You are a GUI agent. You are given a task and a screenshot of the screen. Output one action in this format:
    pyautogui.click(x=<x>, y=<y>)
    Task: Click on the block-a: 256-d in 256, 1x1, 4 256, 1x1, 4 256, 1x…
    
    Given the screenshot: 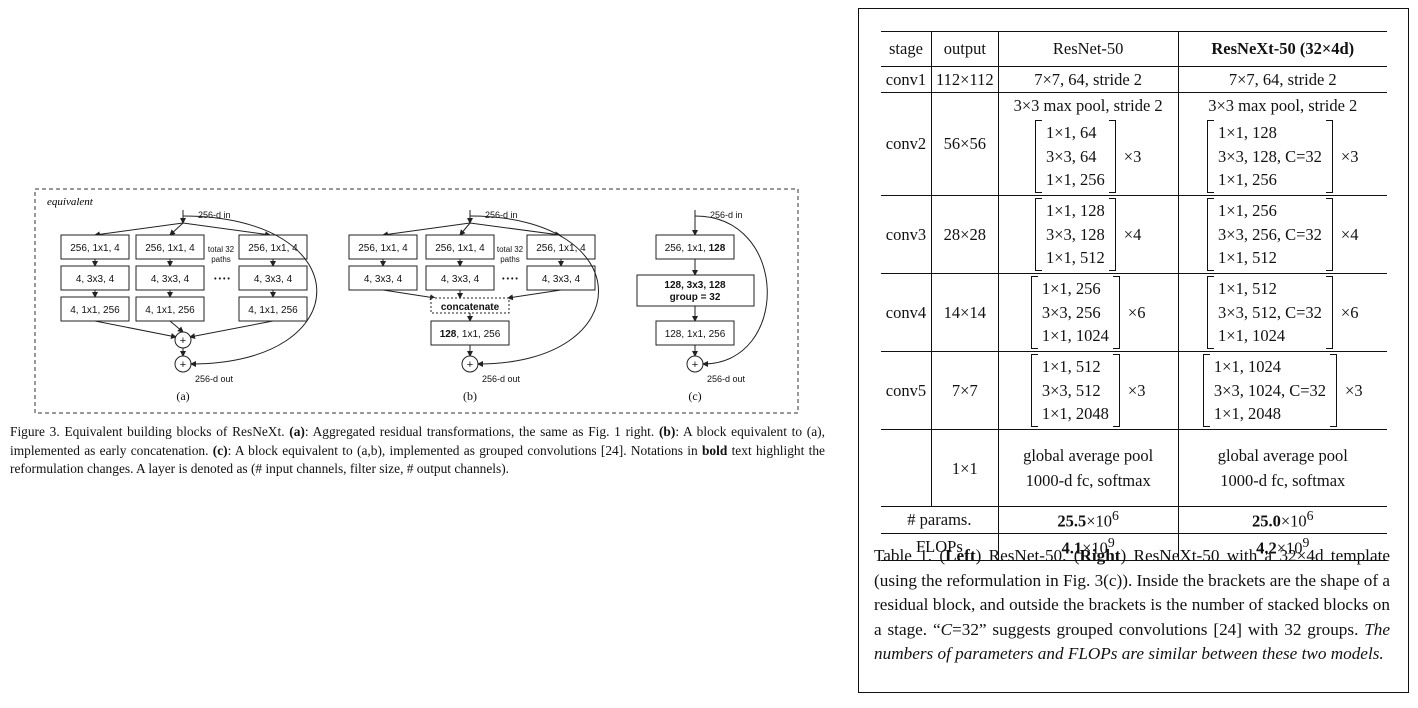 What is the action you would take?
    pyautogui.click(x=189, y=306)
    